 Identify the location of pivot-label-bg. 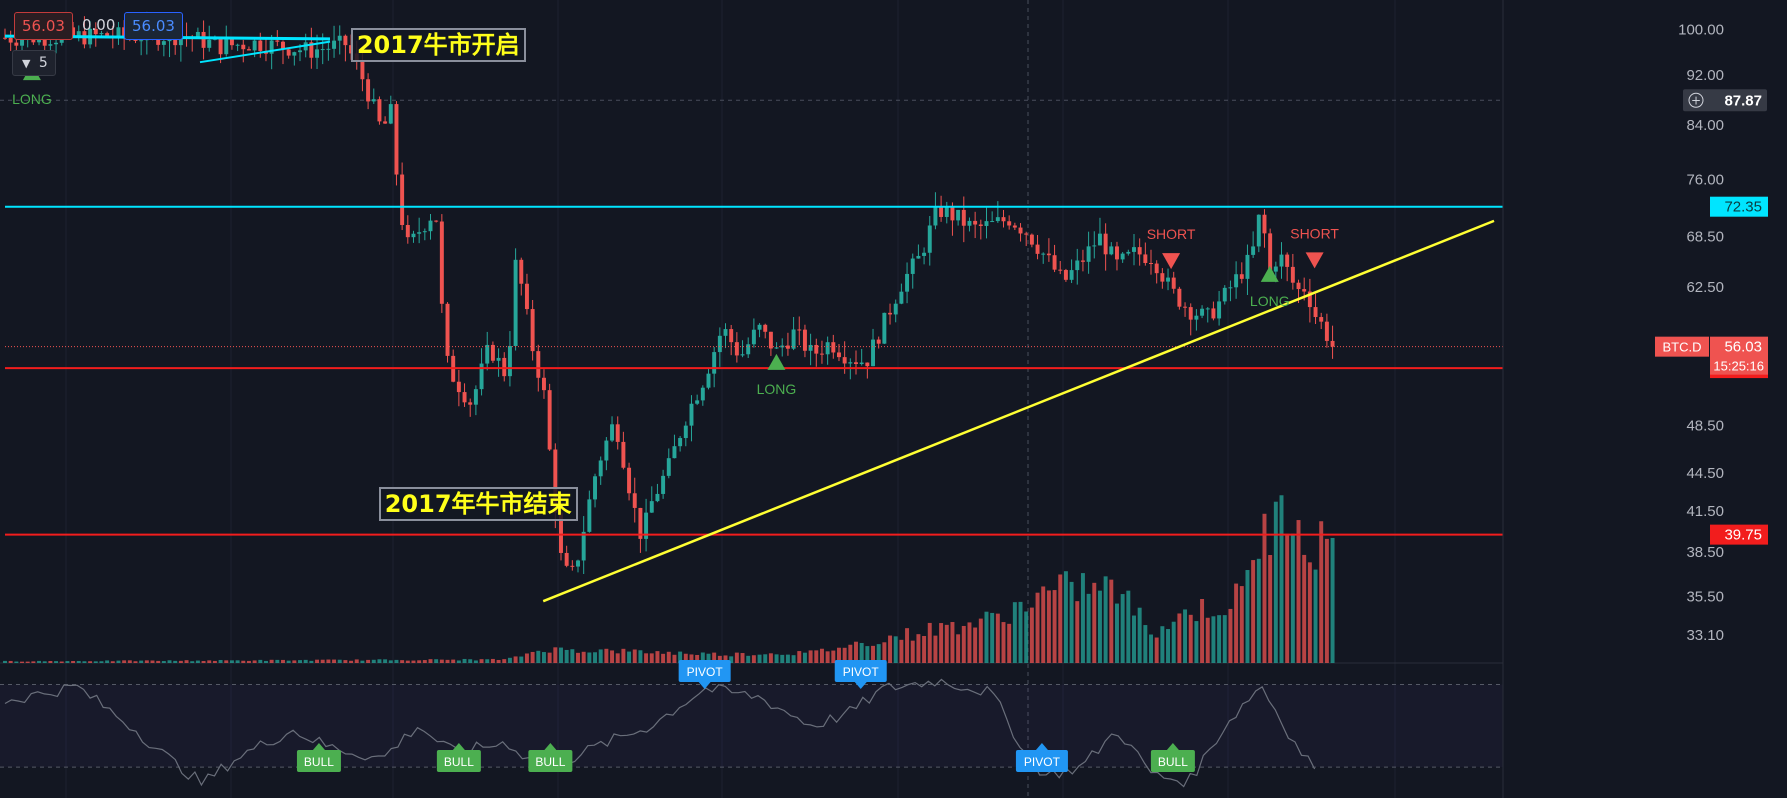
(860, 671).